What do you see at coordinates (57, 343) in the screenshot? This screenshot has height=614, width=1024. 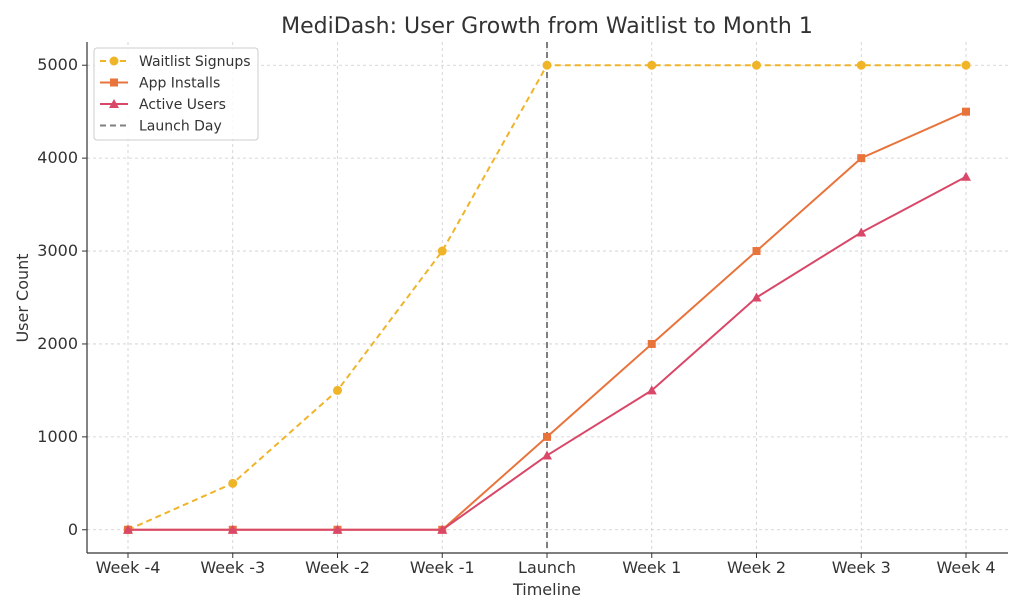 I see `y-tick-label: 2000` at bounding box center [57, 343].